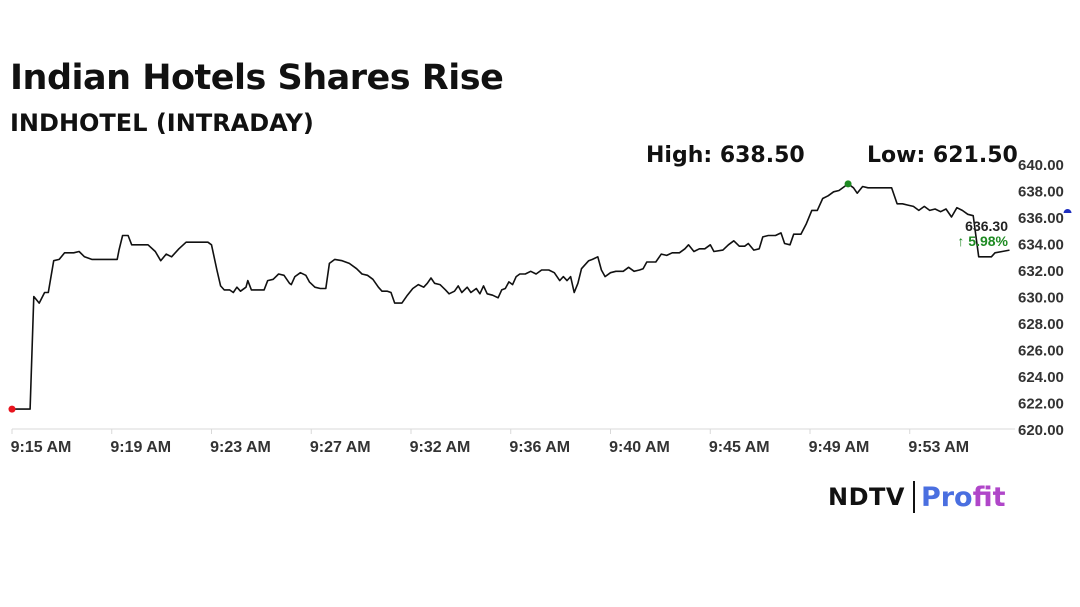  What do you see at coordinates (639, 447) in the screenshot?
I see `x-tick-label: 9:40 AM` at bounding box center [639, 447].